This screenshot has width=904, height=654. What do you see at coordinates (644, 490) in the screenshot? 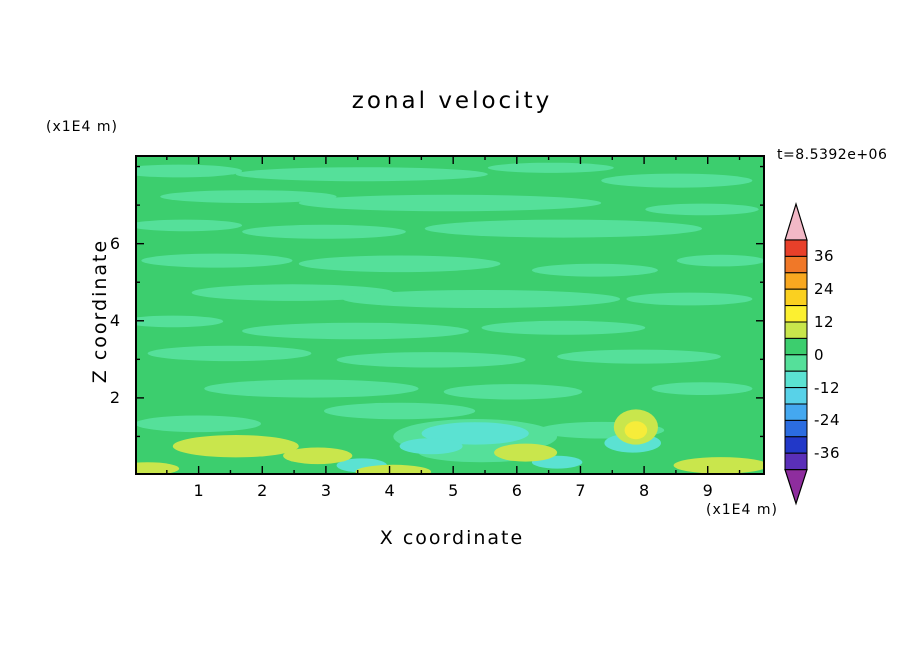
I see `x-tick-label: 8` at bounding box center [644, 490].